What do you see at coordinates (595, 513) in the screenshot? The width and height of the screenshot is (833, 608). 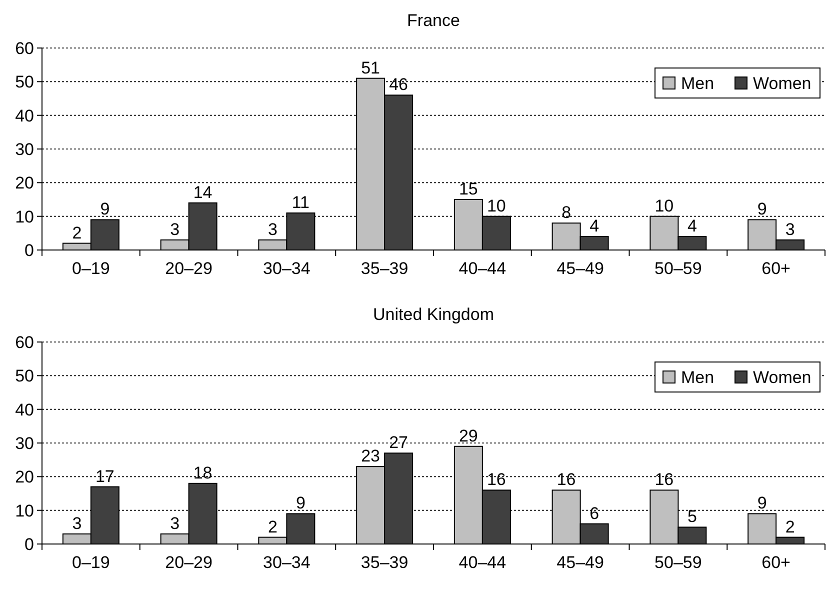 I see `data-label: 6` at bounding box center [595, 513].